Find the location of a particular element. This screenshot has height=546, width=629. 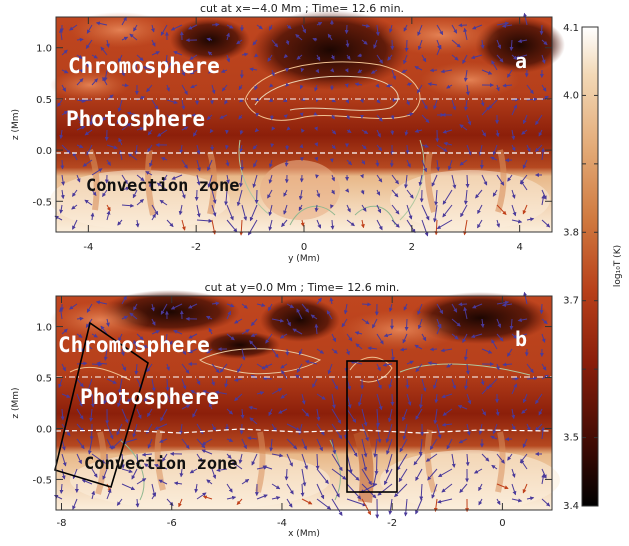

panel-b-ylabel: z (Mm) is located at coordinates (16, 402).